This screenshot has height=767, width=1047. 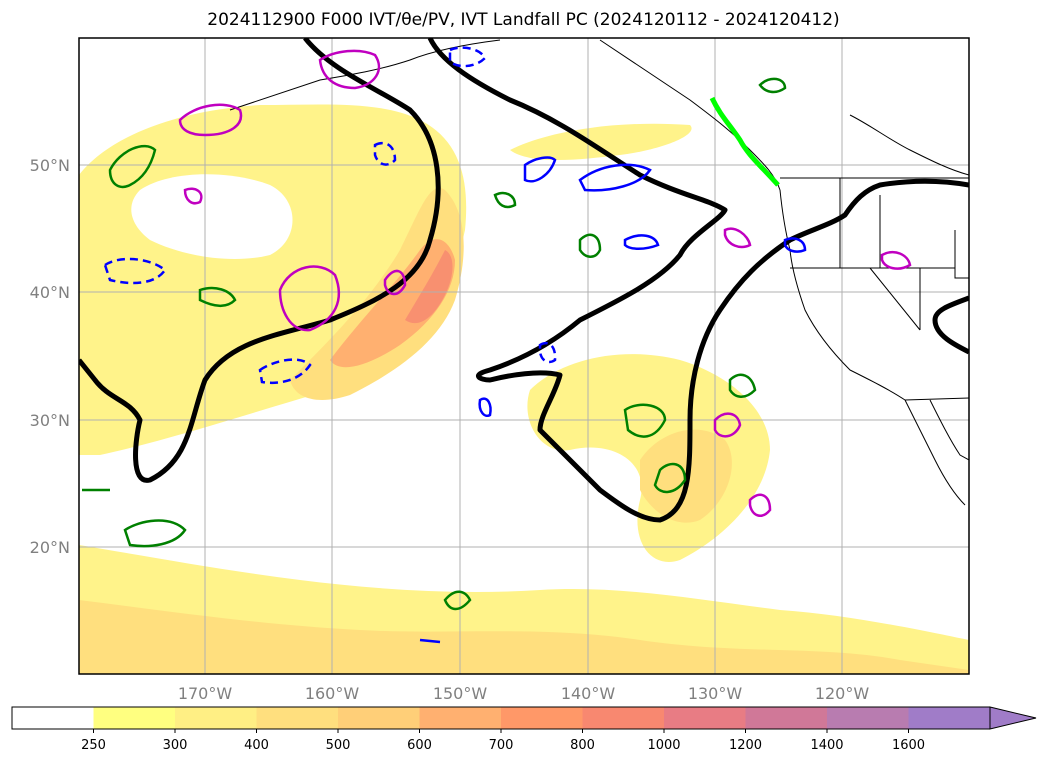 What do you see at coordinates (93, 745) in the screenshot?
I see `colorbar-tick-label: 250` at bounding box center [93, 745].